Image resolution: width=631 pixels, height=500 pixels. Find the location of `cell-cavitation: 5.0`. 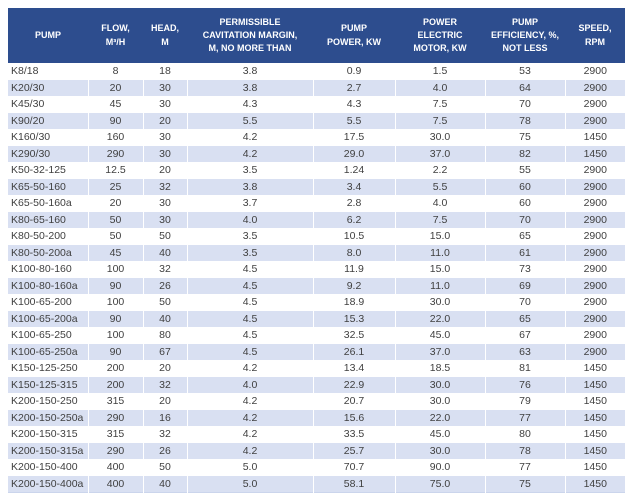

cell-cavitation: 5.0 is located at coordinates (250, 467).